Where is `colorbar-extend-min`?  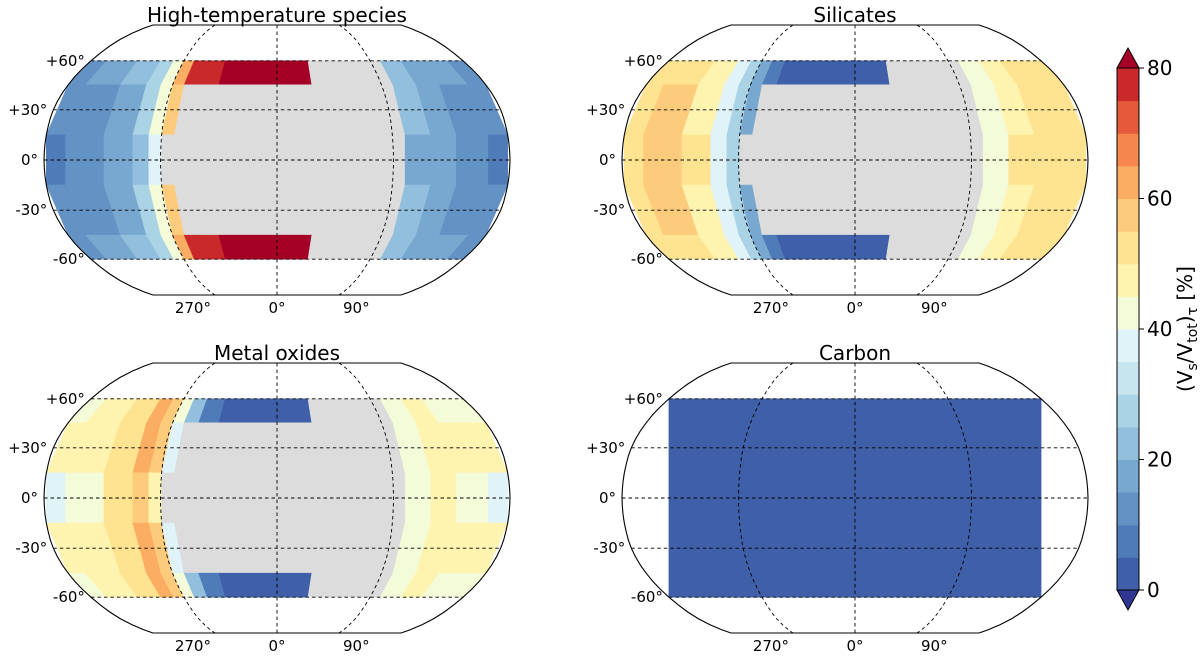 colorbar-extend-min is located at coordinates (1128, 600).